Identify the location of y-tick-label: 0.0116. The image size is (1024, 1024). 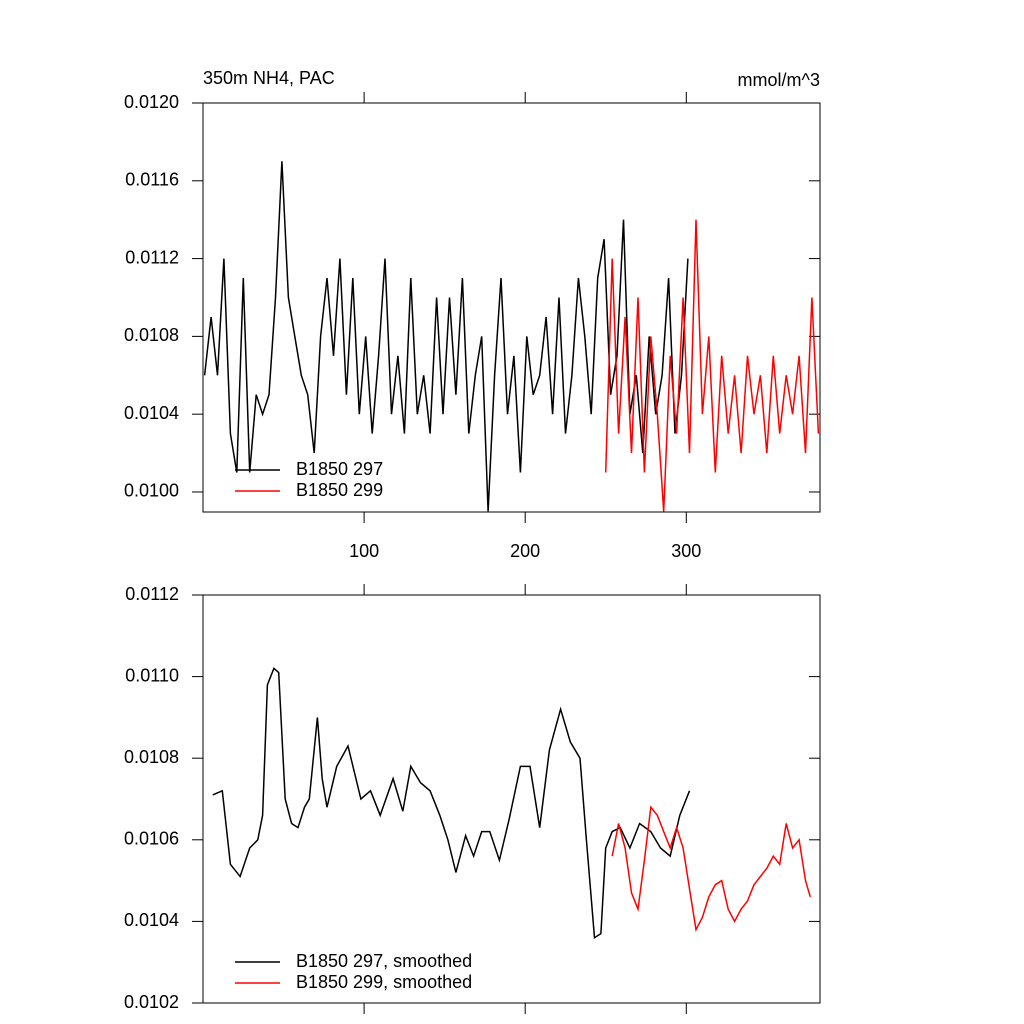
(152, 180).